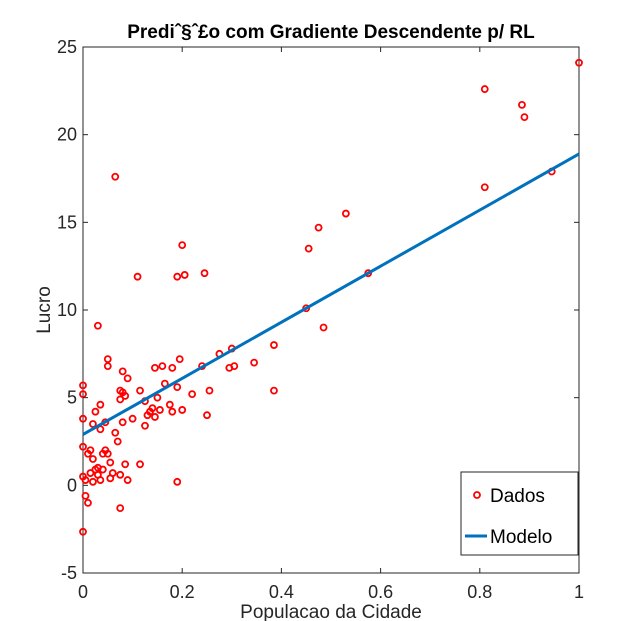  What do you see at coordinates (380, 592) in the screenshot?
I see `x-tick-label: 0.6` at bounding box center [380, 592].